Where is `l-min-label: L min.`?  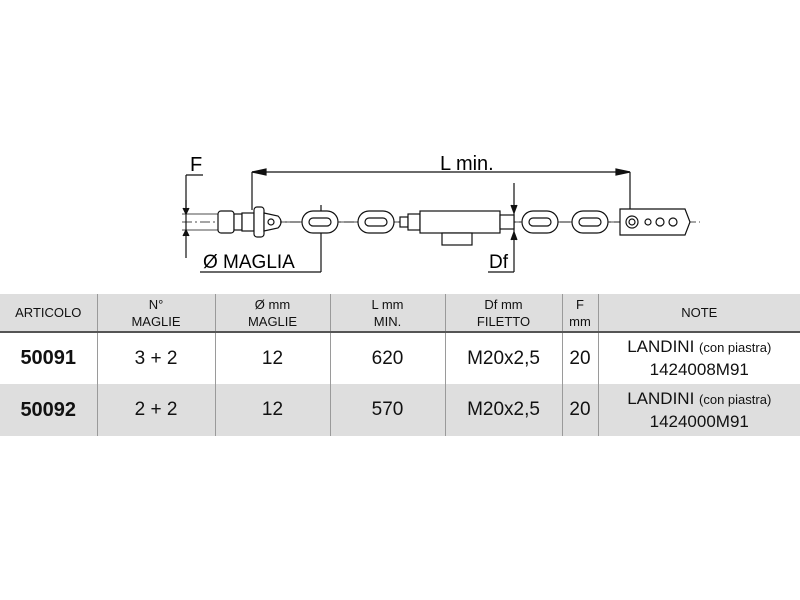
l-min-label: L min. is located at coordinates (467, 164).